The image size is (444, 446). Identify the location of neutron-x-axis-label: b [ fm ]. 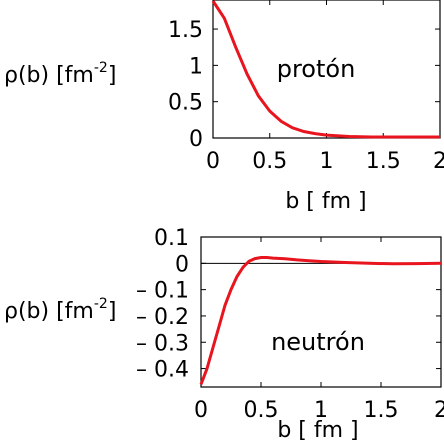
(317, 430).